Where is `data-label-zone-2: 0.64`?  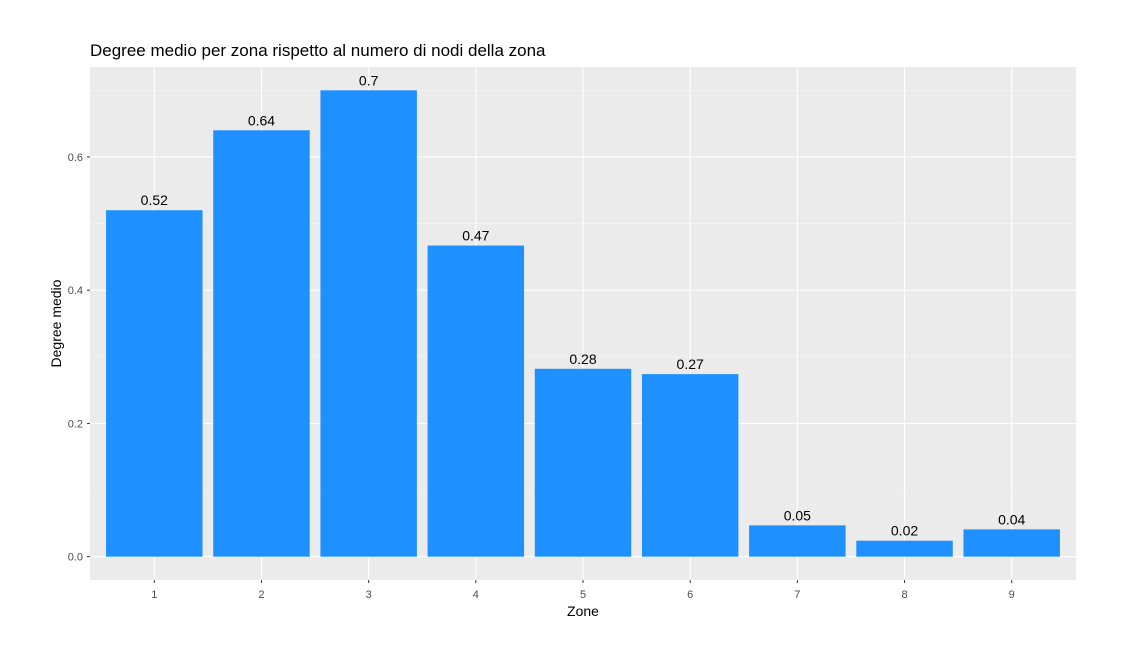
data-label-zone-2: 0.64 is located at coordinates (261, 120).